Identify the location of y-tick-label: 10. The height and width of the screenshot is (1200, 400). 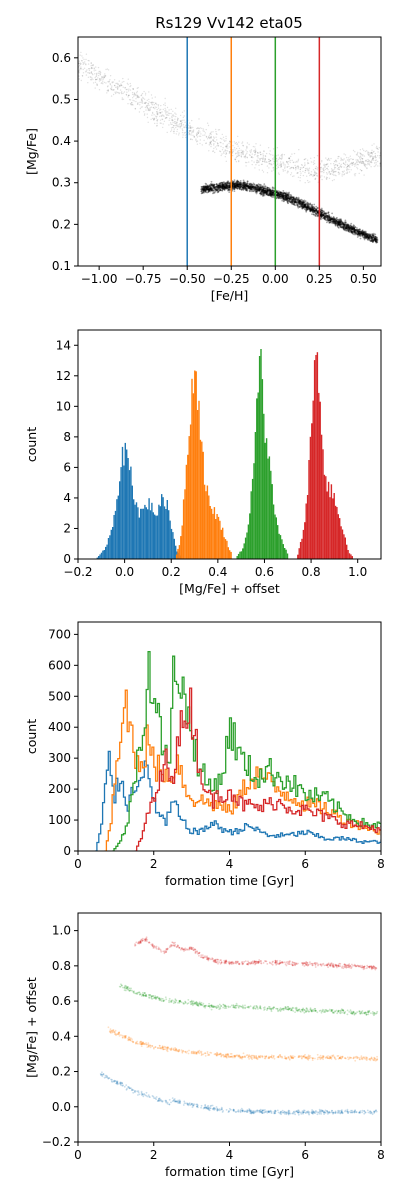
(63, 406).